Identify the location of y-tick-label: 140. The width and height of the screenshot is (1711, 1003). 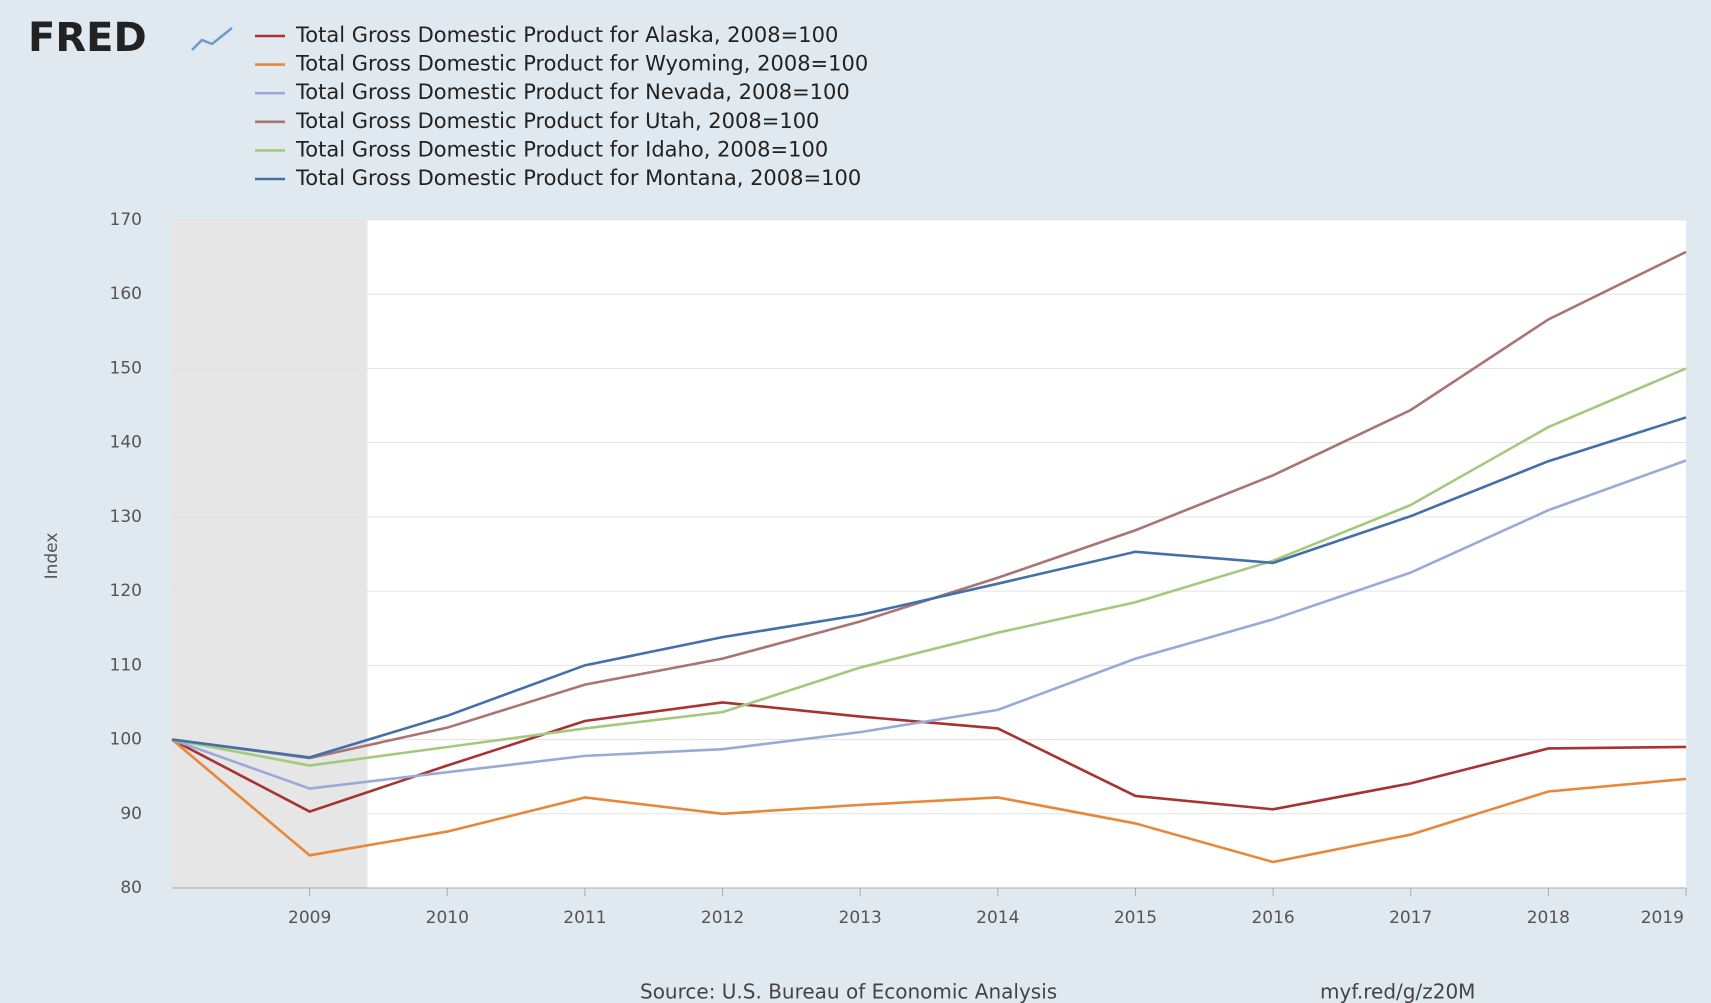
(126, 443).